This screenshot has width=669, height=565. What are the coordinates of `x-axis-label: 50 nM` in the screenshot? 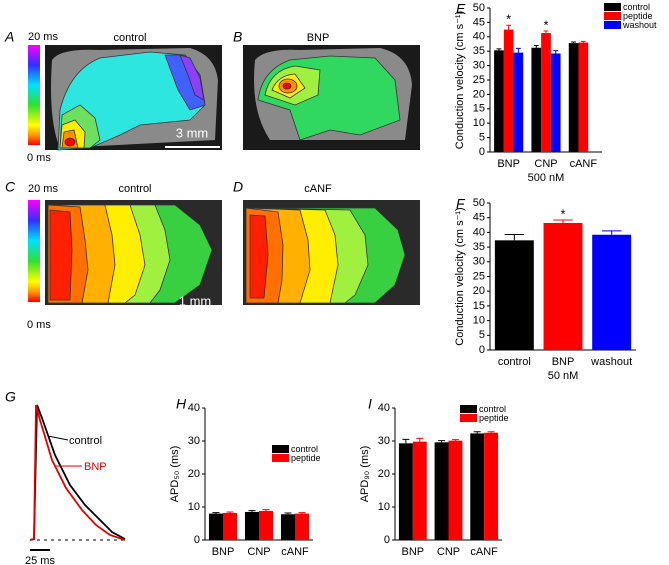 It's located at (563, 376).